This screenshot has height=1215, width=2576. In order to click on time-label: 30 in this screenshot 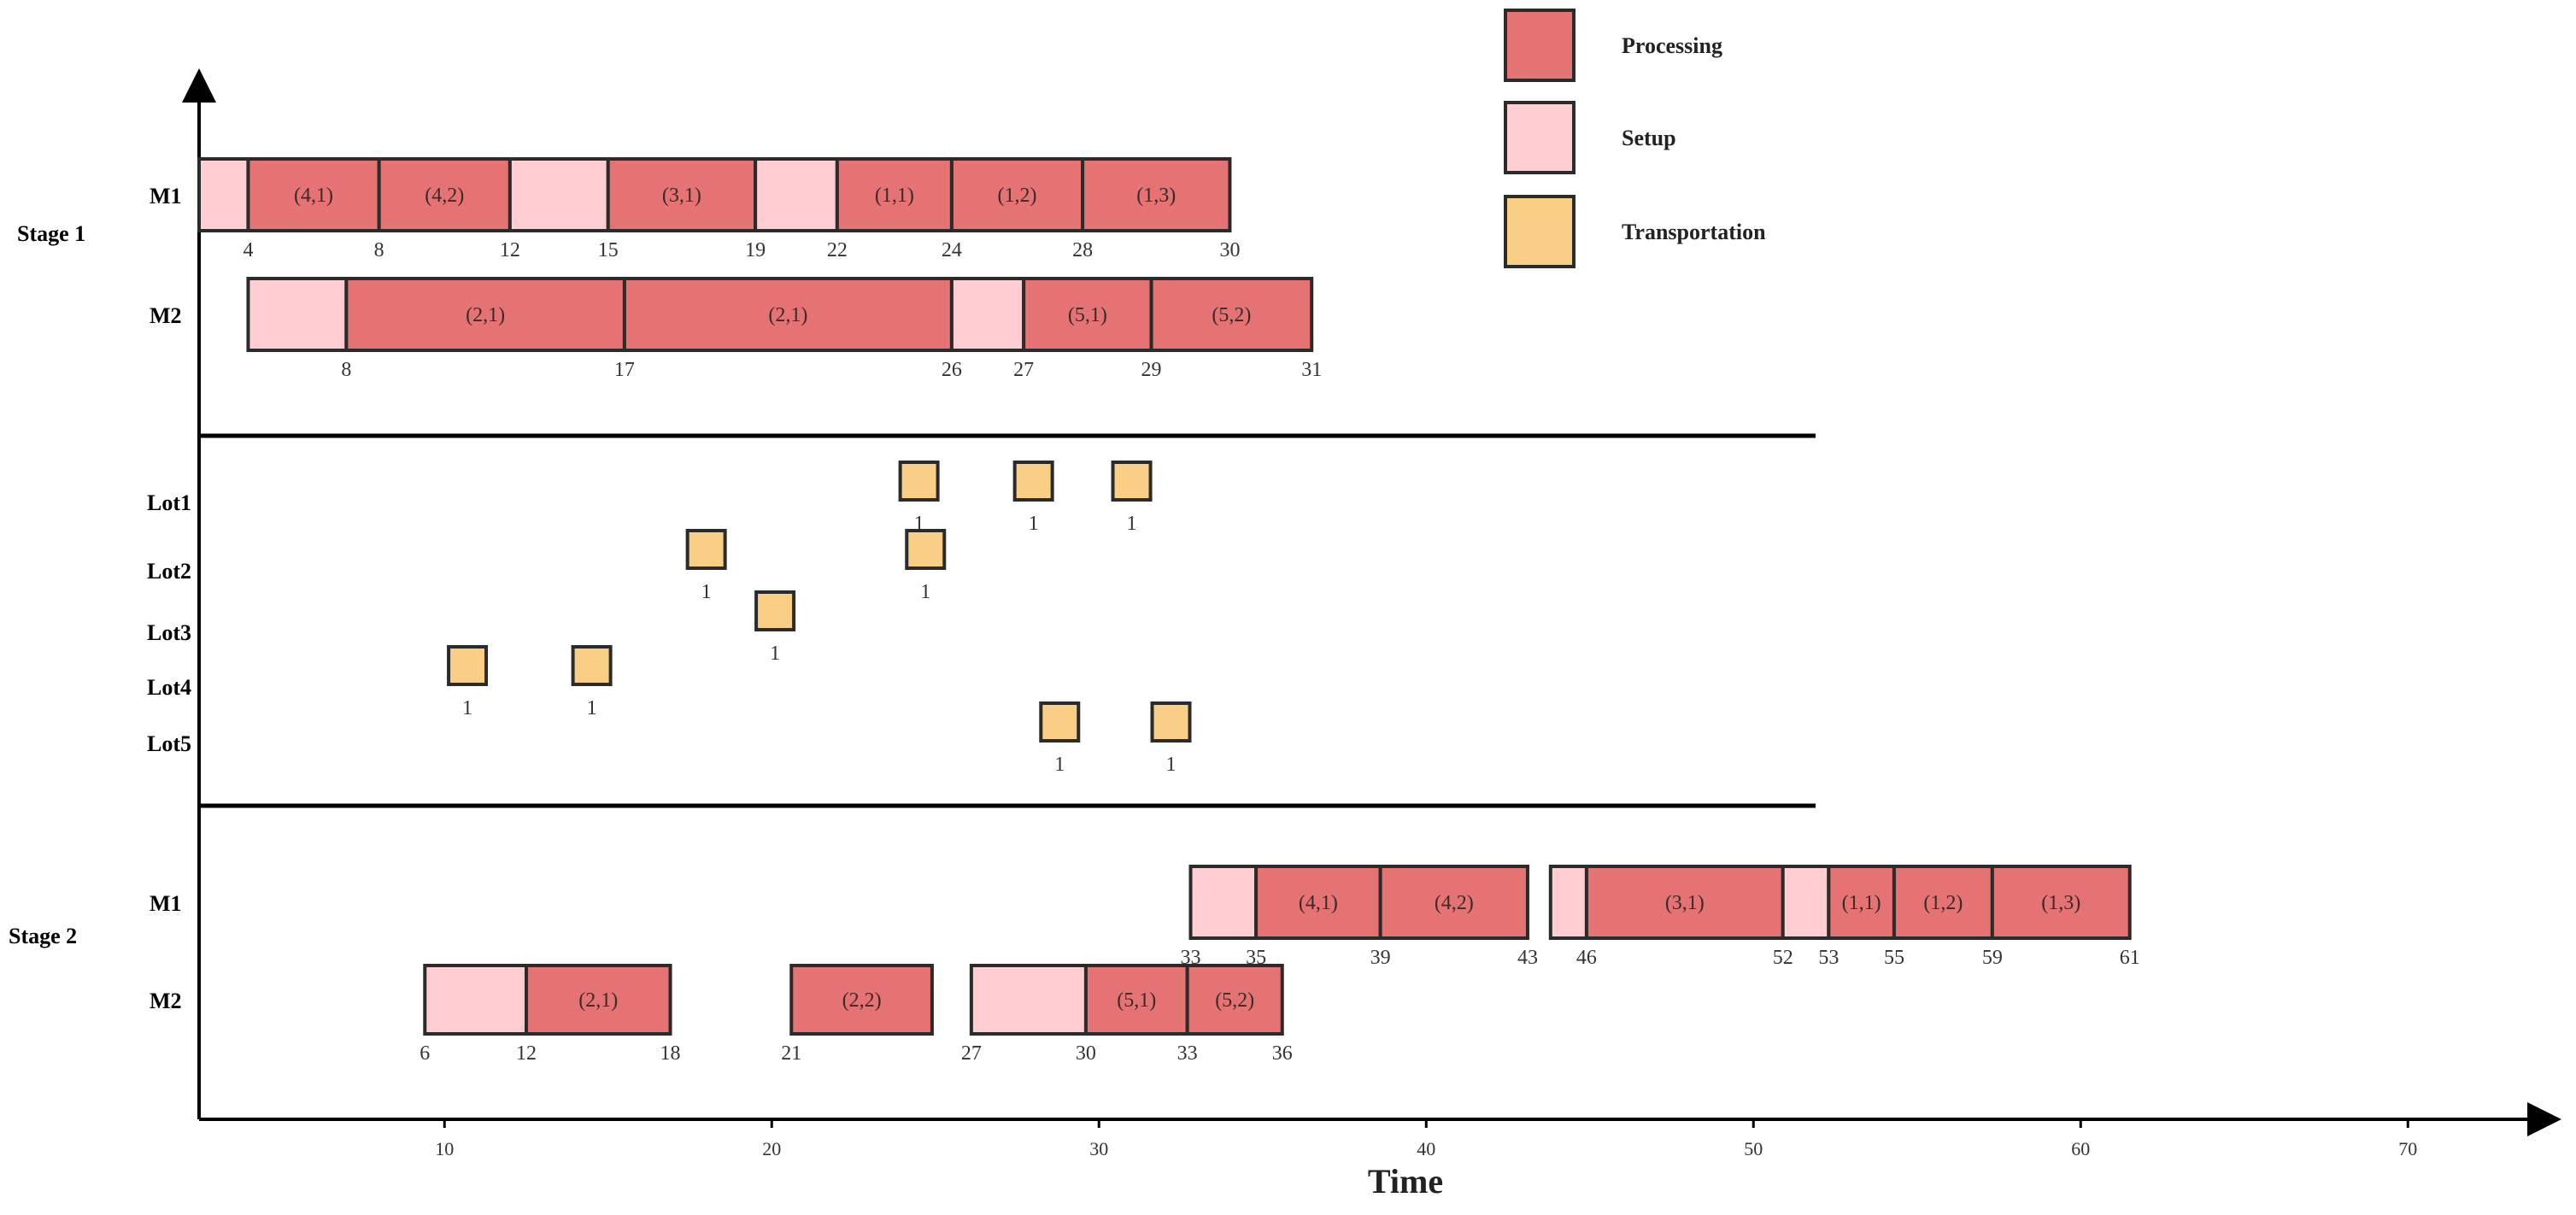, I will do `click(1229, 250)`.